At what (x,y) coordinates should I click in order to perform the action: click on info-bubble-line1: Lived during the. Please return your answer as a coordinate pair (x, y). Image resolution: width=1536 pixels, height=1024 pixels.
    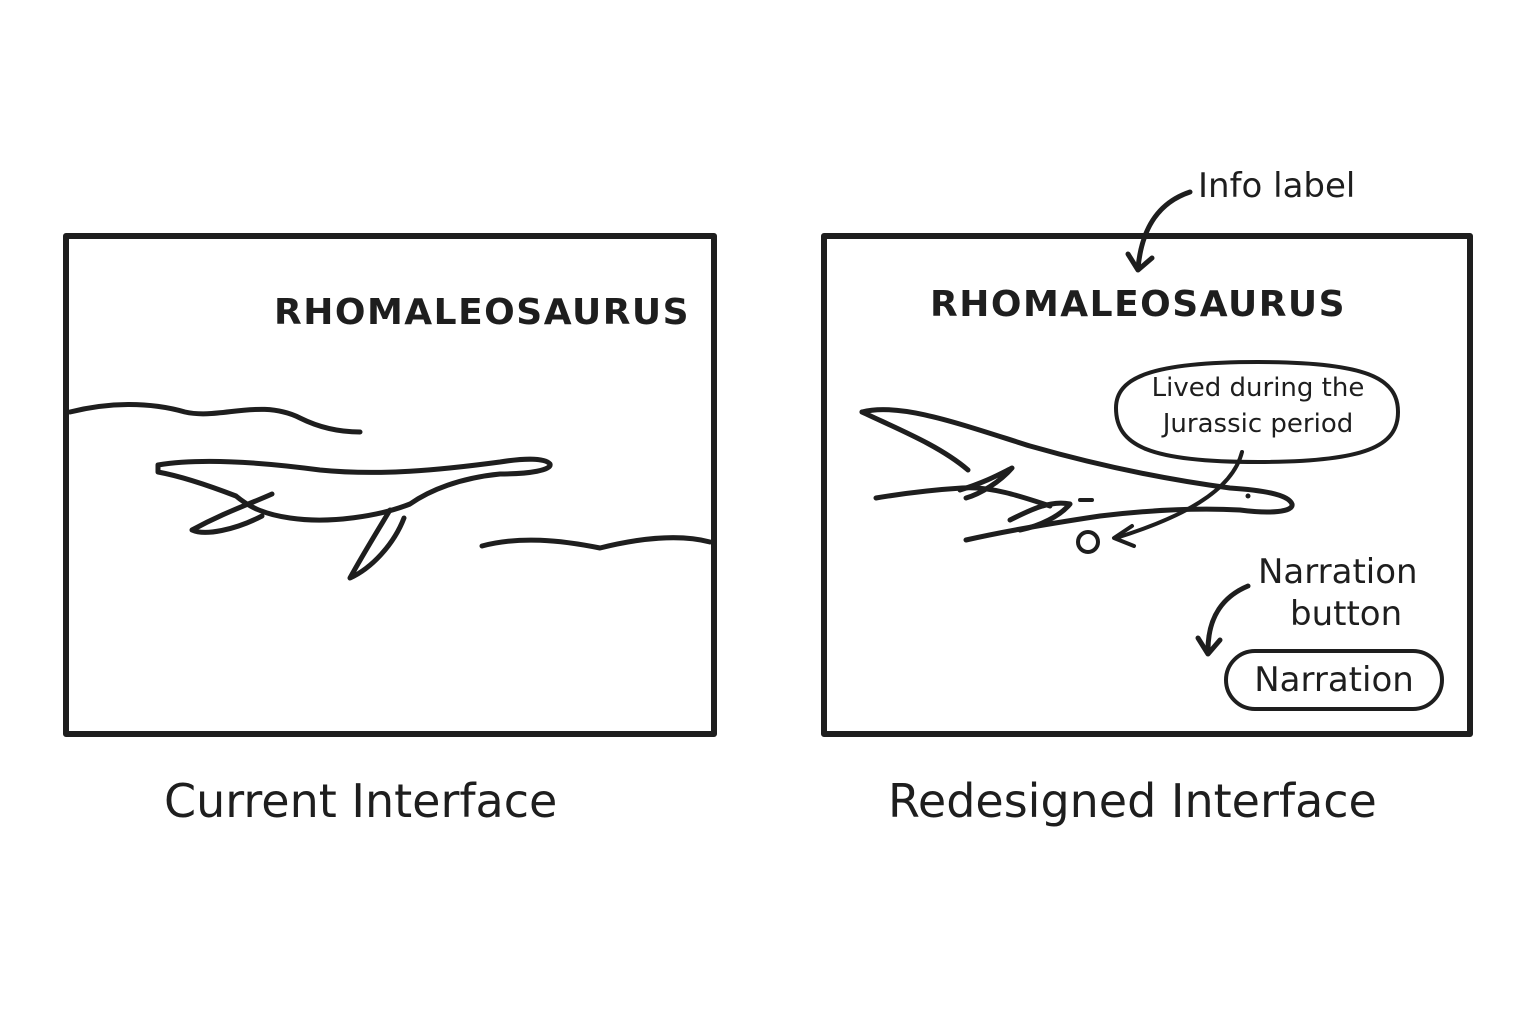
    Looking at the image, I should click on (1258, 388).